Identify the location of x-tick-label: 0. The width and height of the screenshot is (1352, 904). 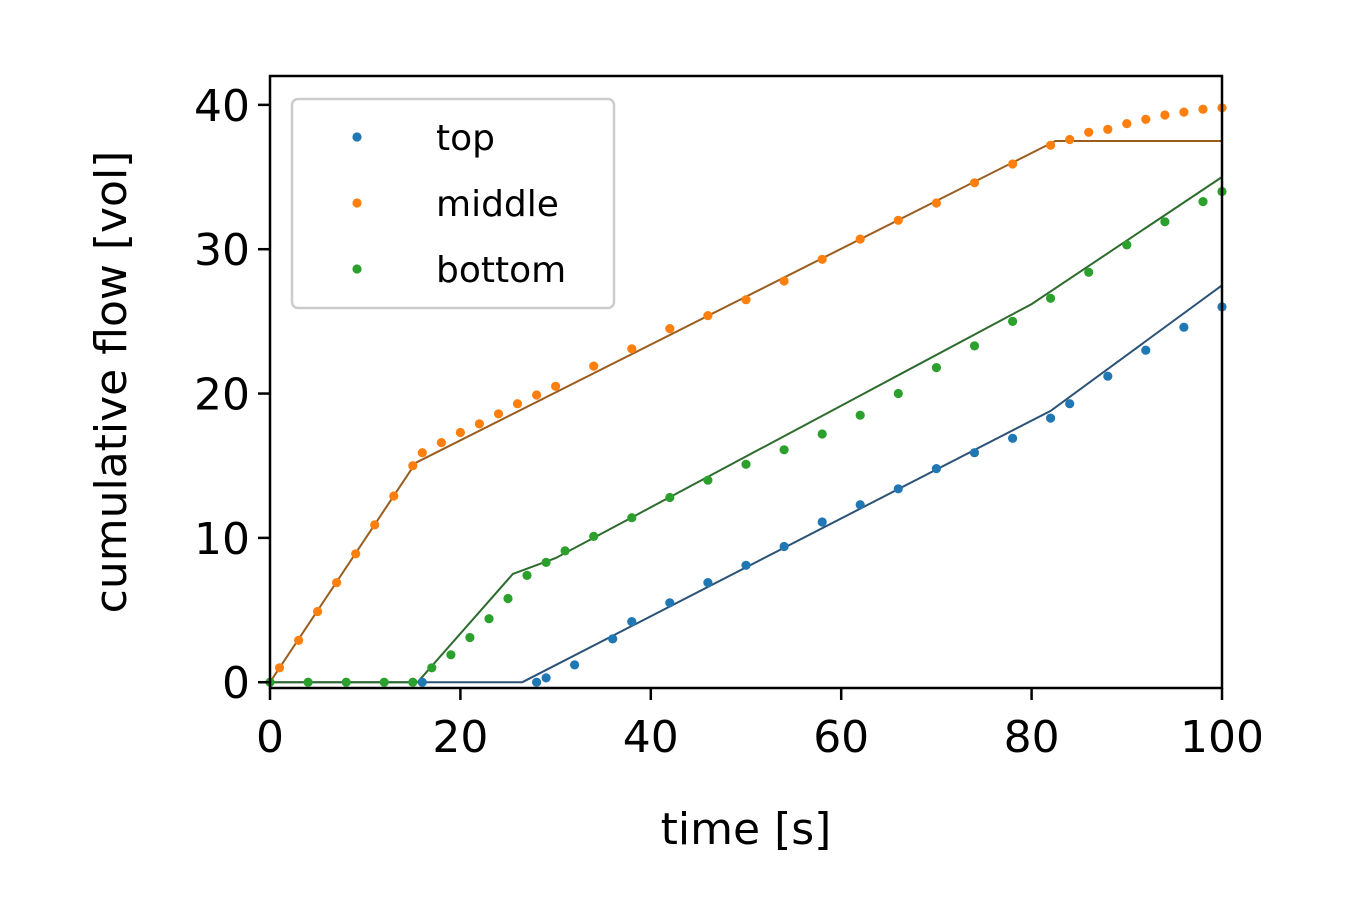
(270, 737).